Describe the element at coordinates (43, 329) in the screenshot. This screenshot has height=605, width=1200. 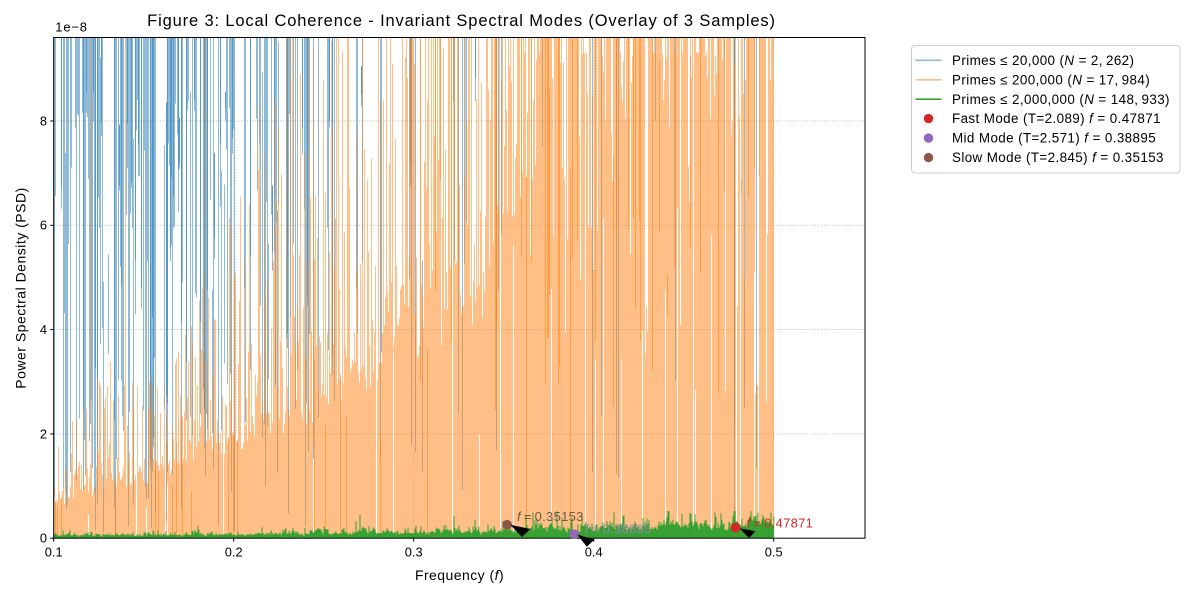
I see `svg-text: 4` at that location.